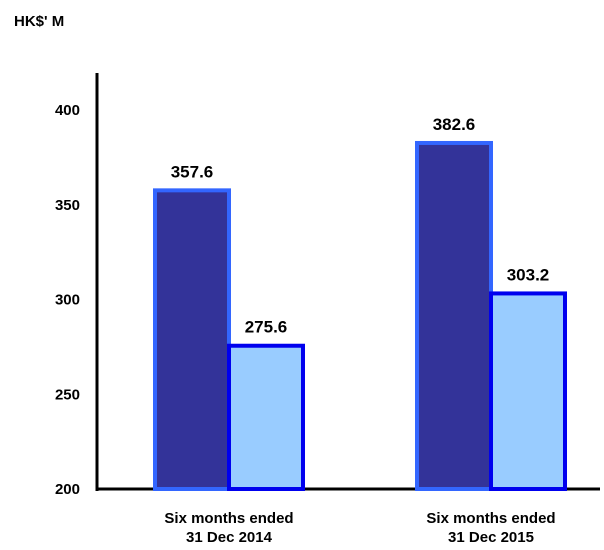 This screenshot has width=604, height=550. I want to click on y-tick-label: 400, so click(67, 110).